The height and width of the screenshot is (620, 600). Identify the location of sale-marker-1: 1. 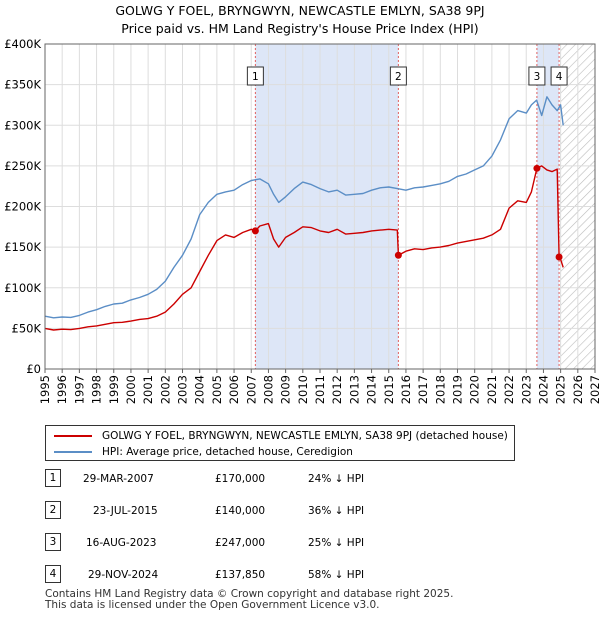
(53, 478).